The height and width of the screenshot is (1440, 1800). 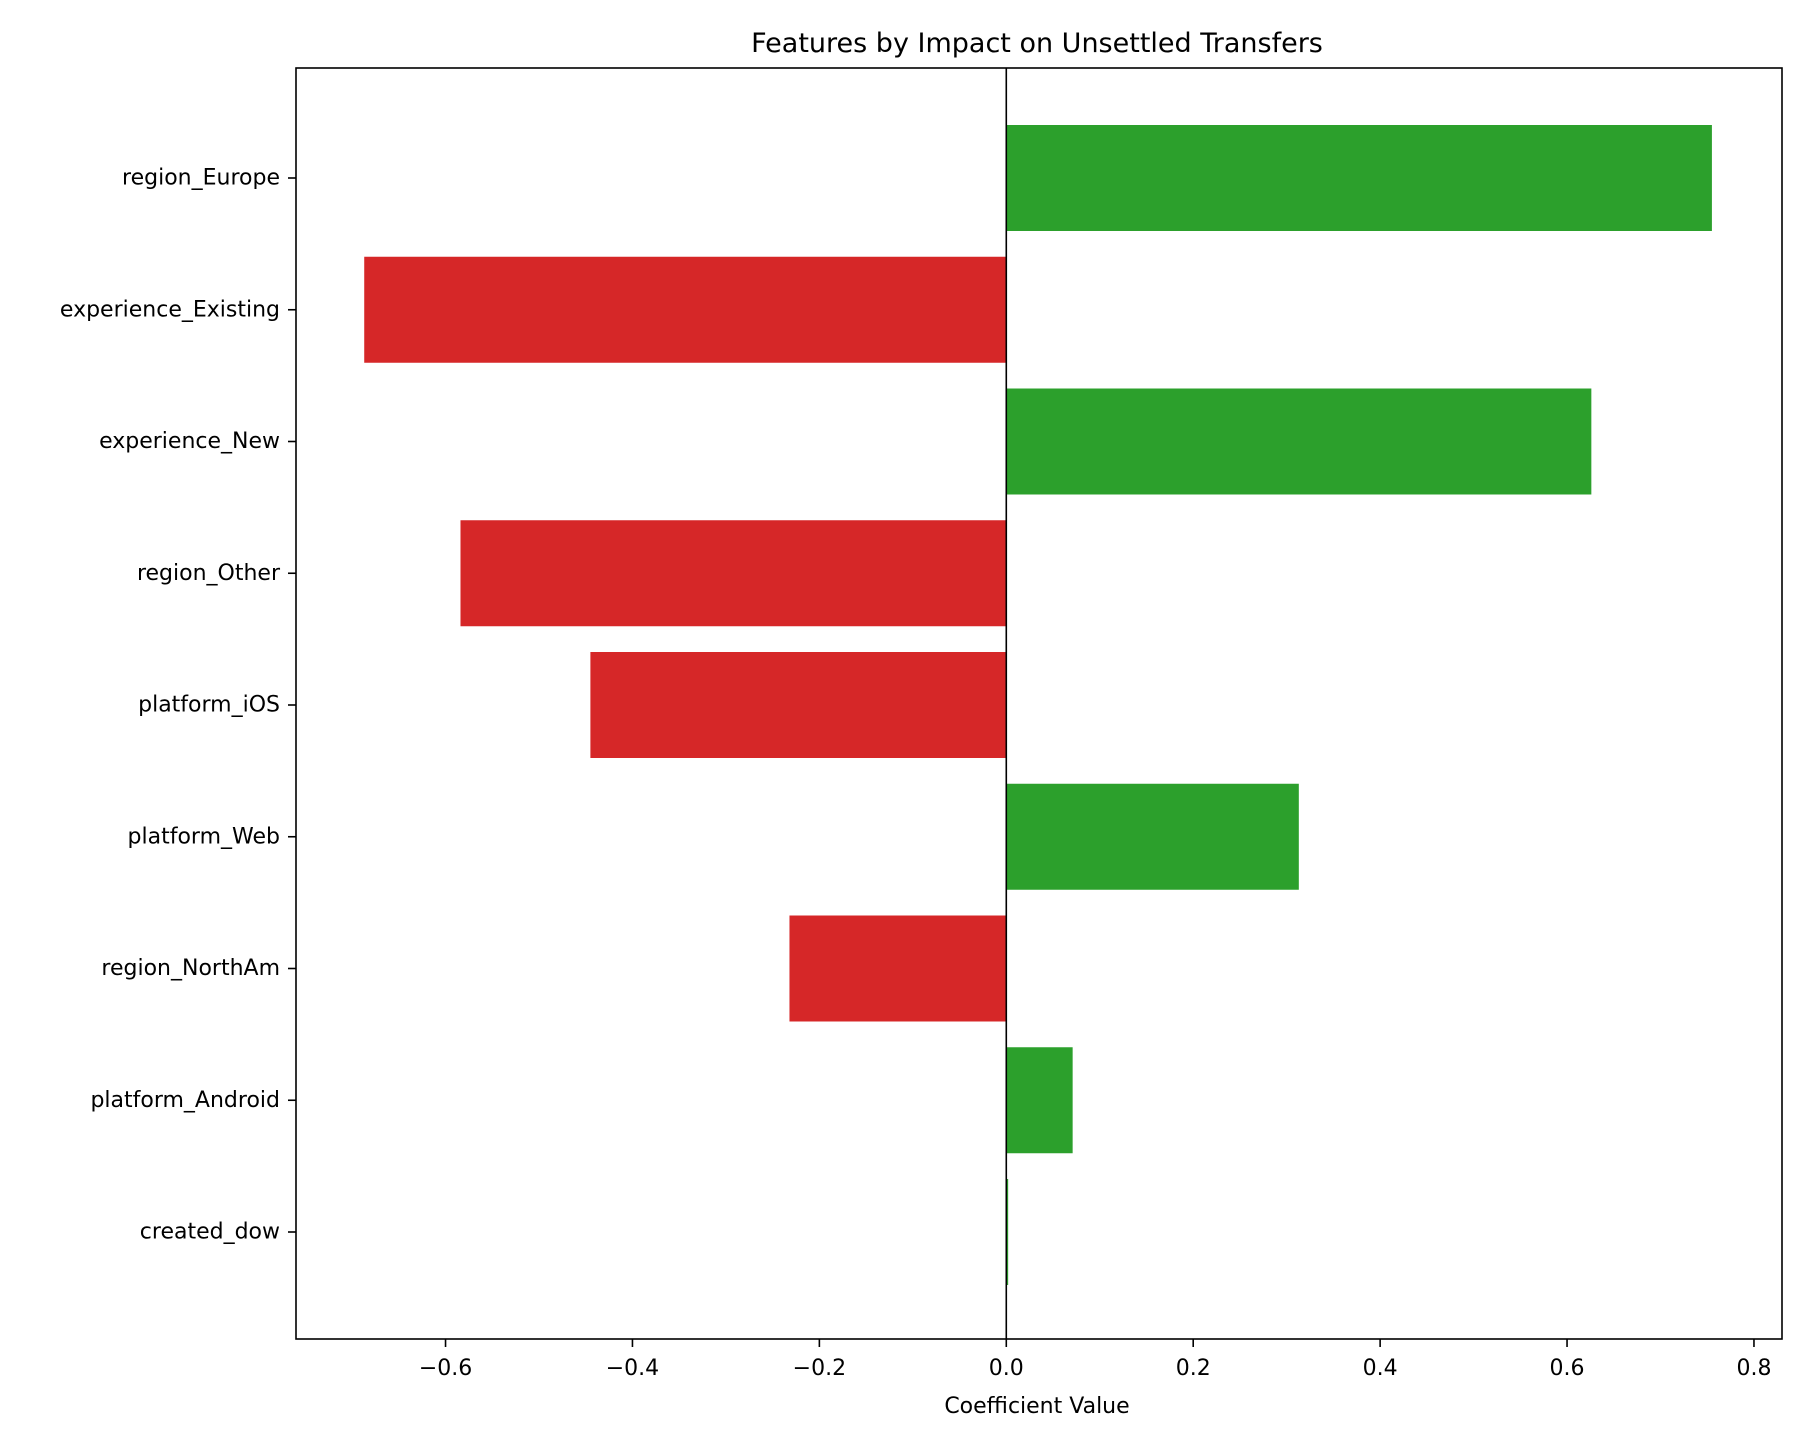 I want to click on y-tick-label: region_NorthAm, so click(x=190, y=968).